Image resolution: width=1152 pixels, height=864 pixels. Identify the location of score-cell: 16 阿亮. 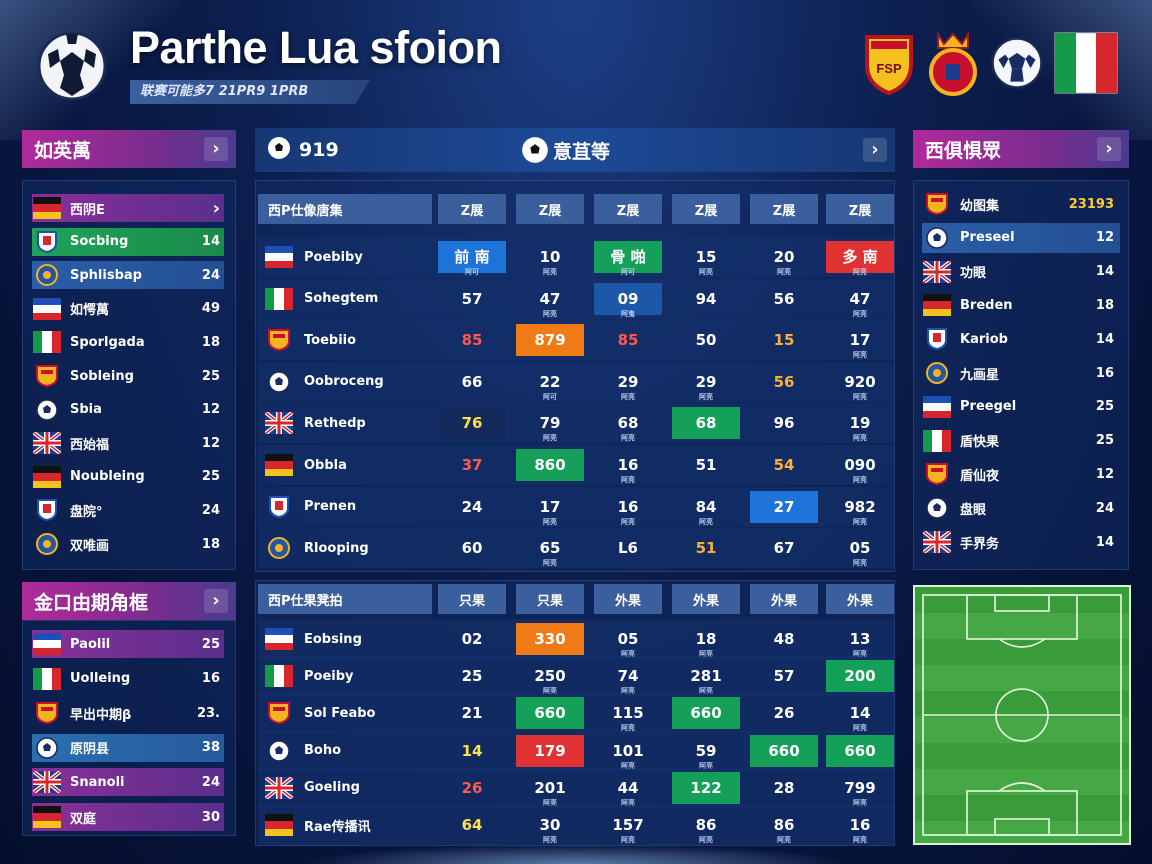
(628, 508).